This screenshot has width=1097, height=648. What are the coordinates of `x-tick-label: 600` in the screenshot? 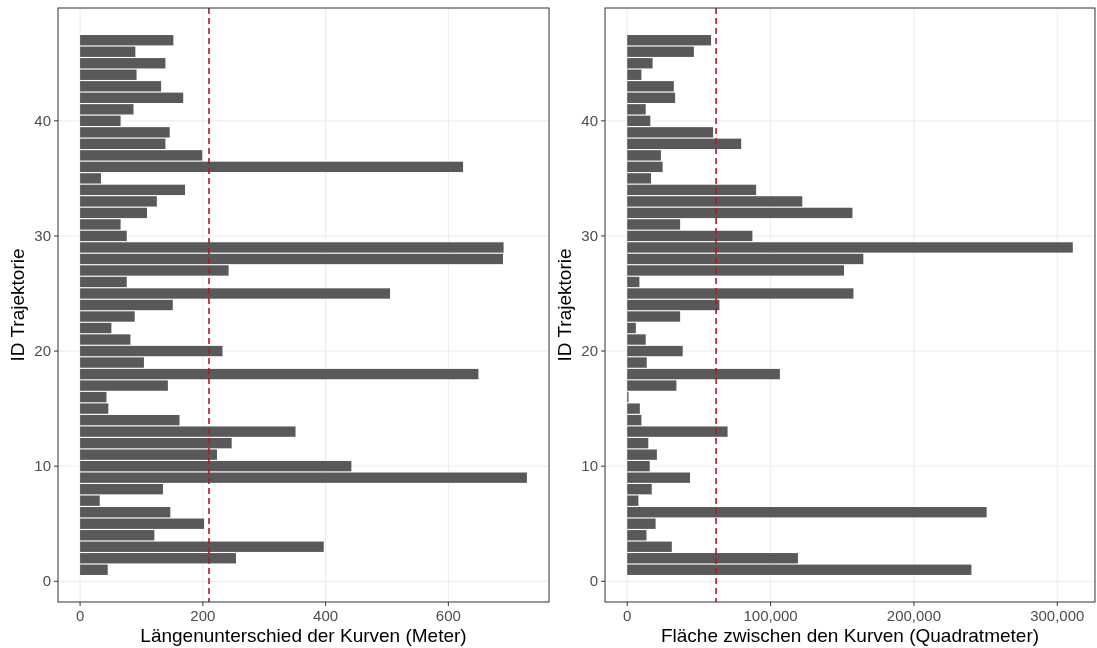 It's located at (448, 615).